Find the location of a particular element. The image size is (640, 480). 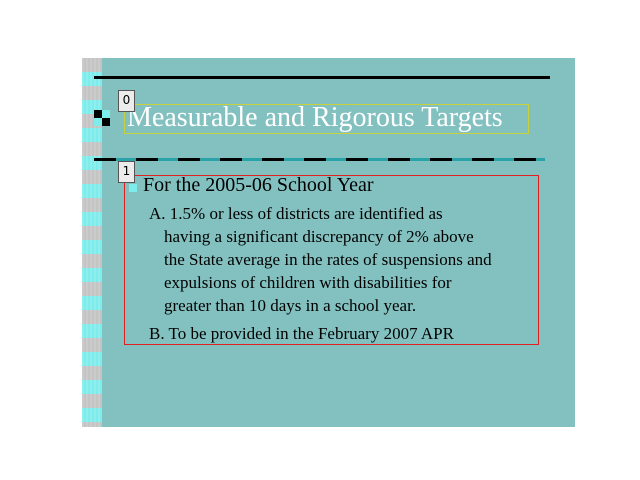

title-selection-box is located at coordinates (326, 119).